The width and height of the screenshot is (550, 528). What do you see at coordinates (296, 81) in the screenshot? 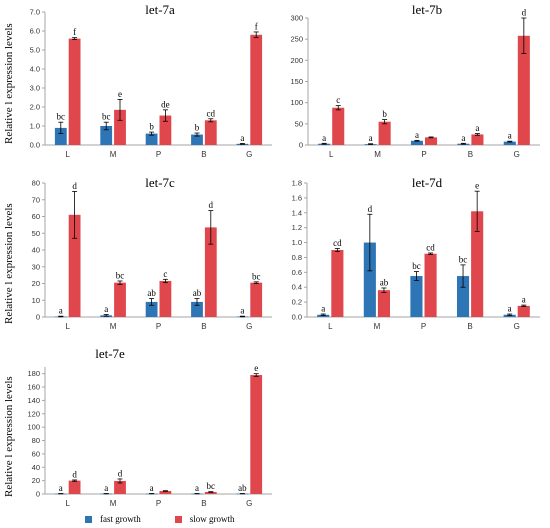
I see `y-tick-label: 150` at bounding box center [296, 81].